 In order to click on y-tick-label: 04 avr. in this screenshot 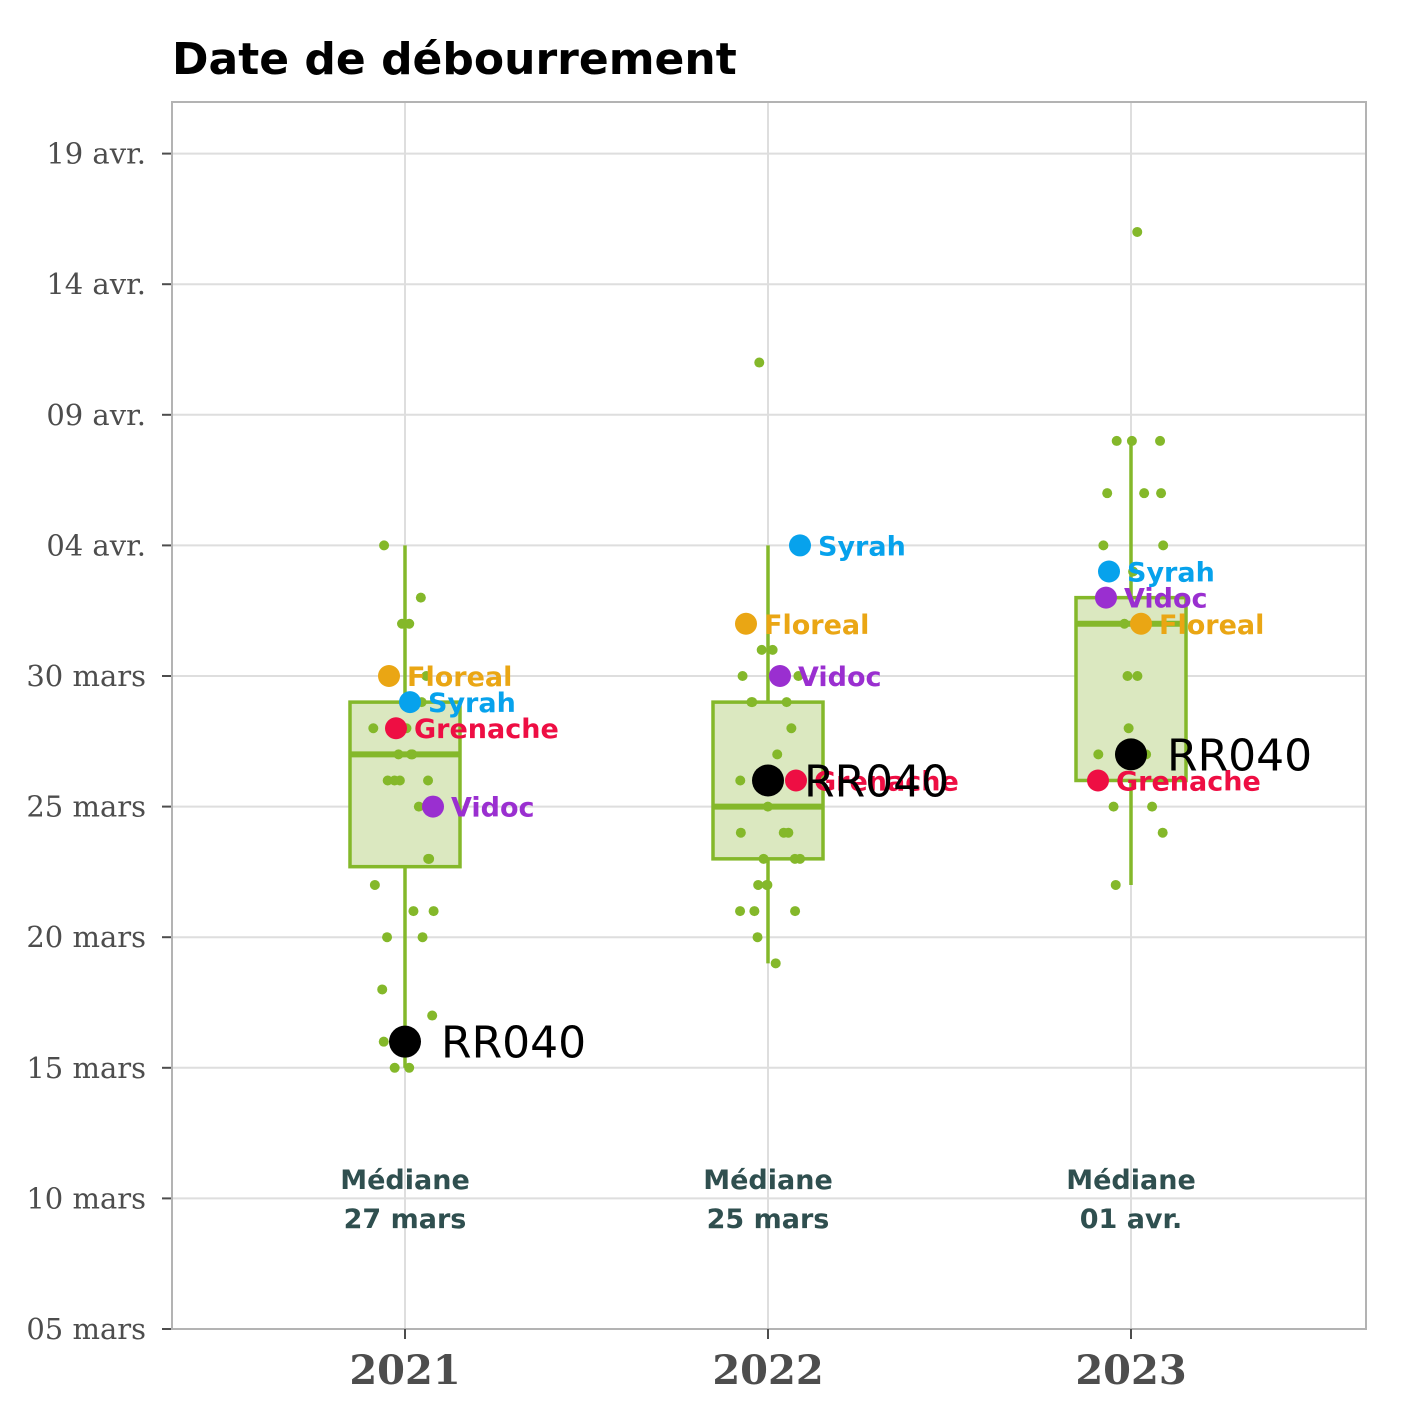, I will do `click(96, 545)`.